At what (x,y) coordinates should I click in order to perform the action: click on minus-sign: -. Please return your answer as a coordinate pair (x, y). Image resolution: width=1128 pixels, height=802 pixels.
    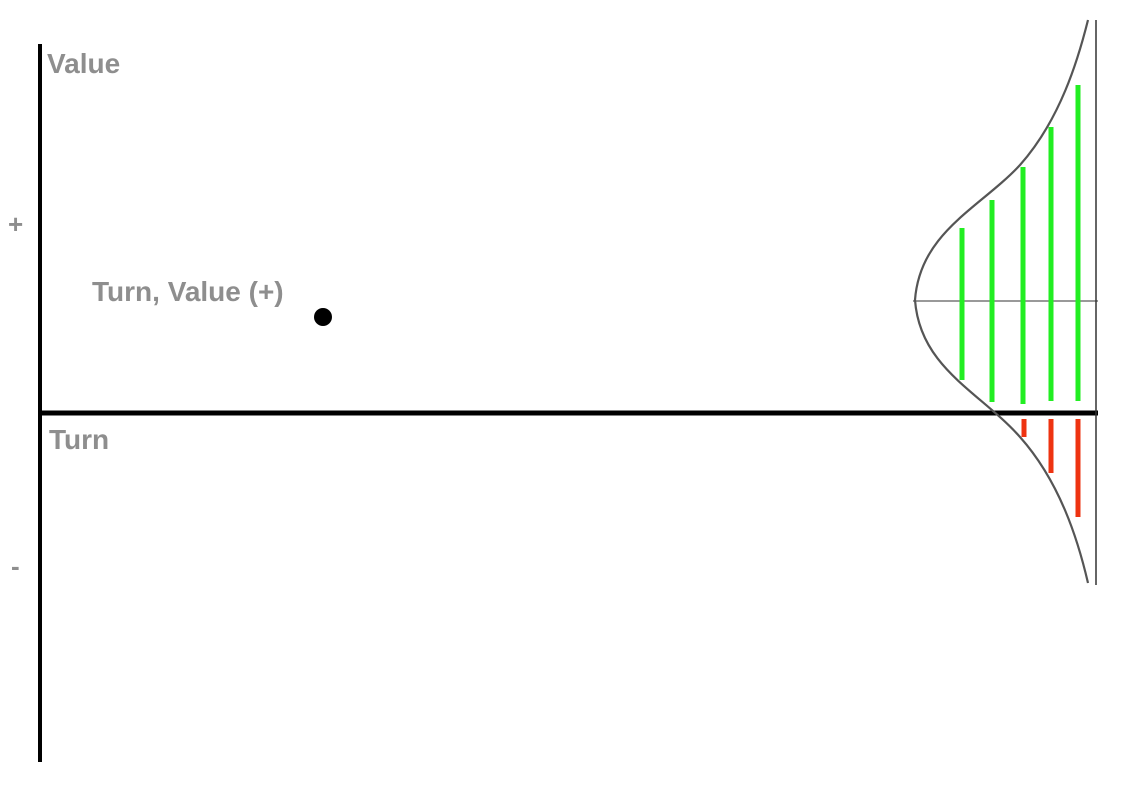
    Looking at the image, I should click on (15, 566).